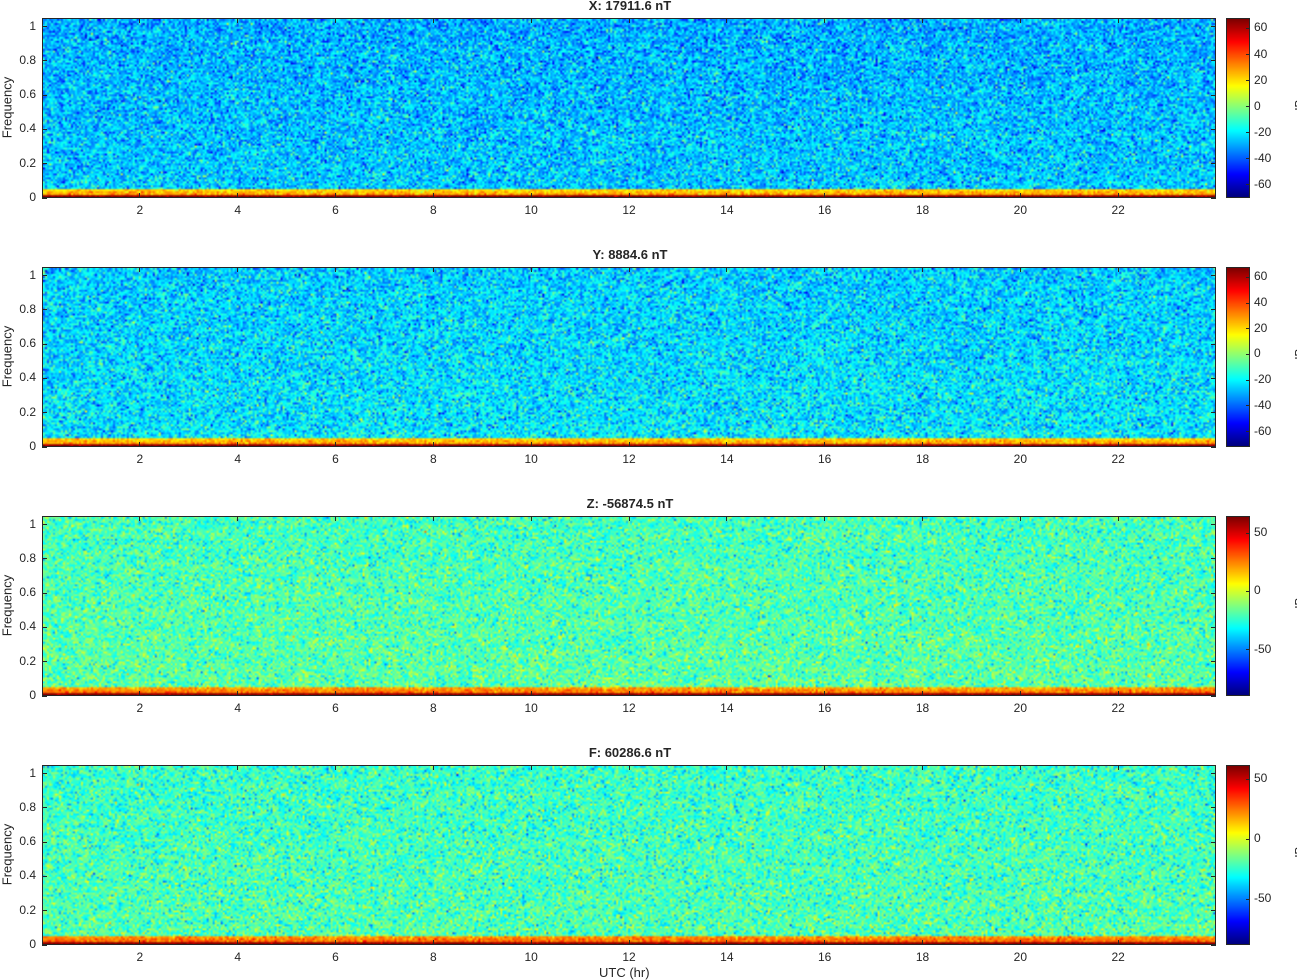  I want to click on colorbar-tick-label: -40, so click(1263, 157).